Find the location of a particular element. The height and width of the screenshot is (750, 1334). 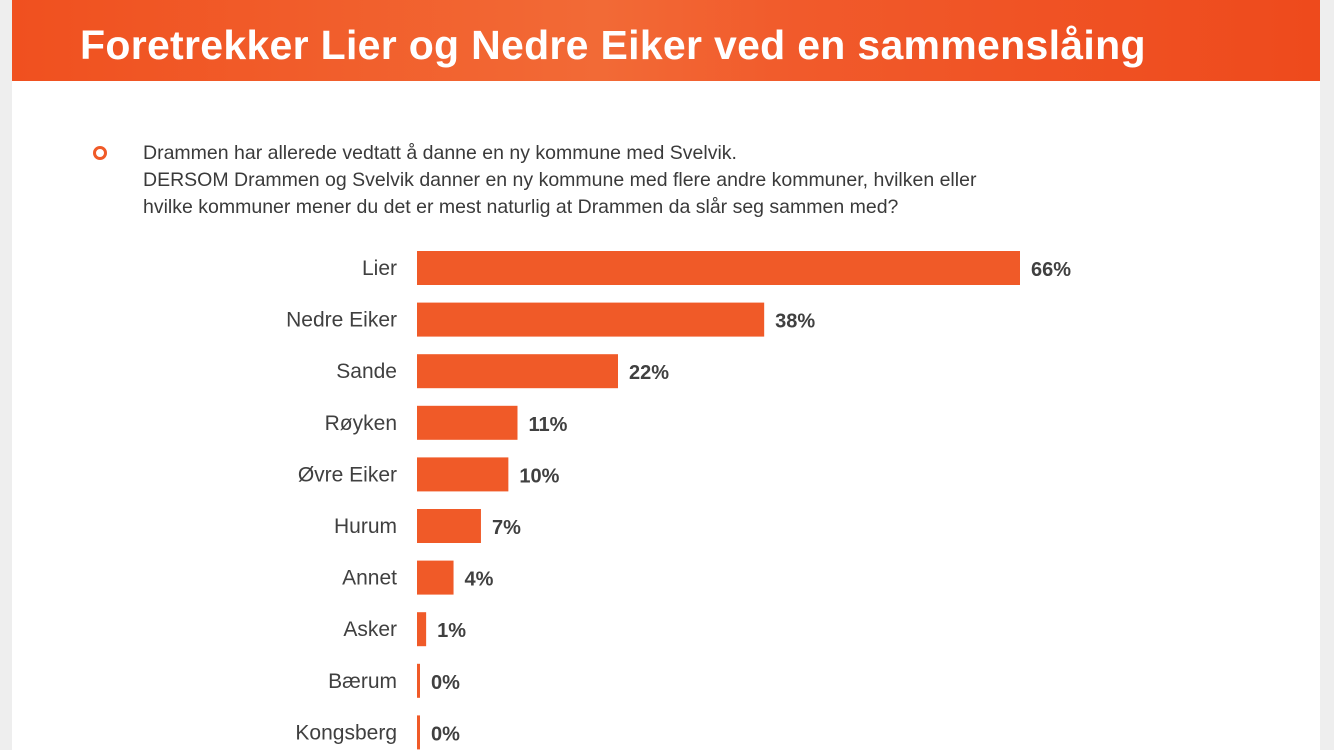

category-label: Lier is located at coordinates (379, 268).